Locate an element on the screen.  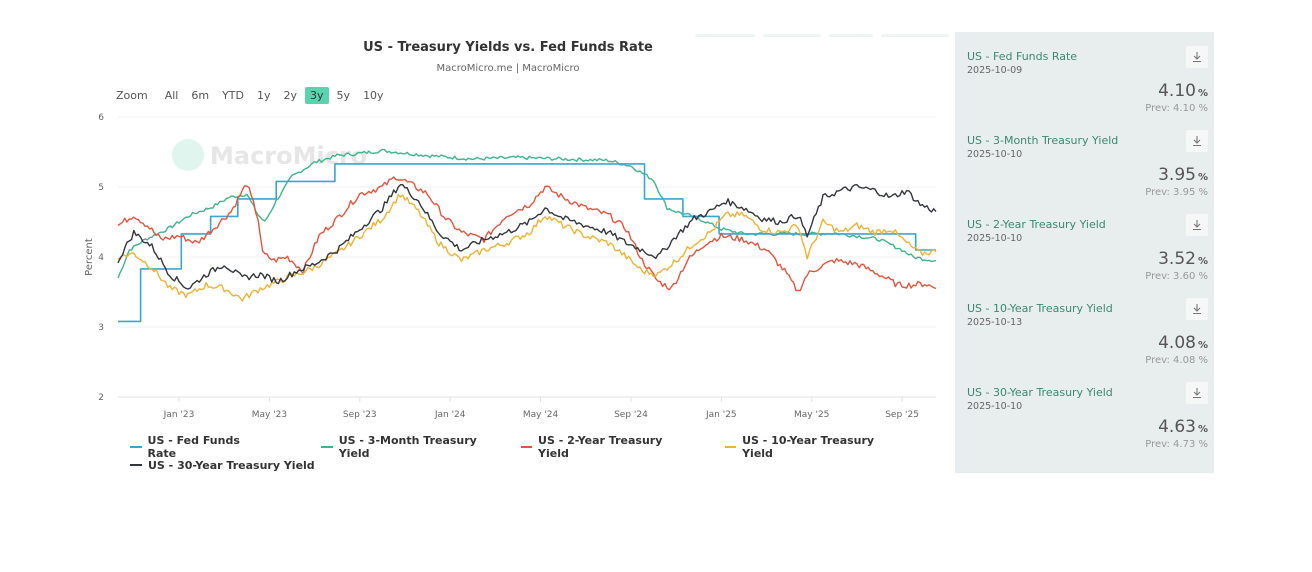
card-date: 2025-10-13 is located at coordinates (995, 322).